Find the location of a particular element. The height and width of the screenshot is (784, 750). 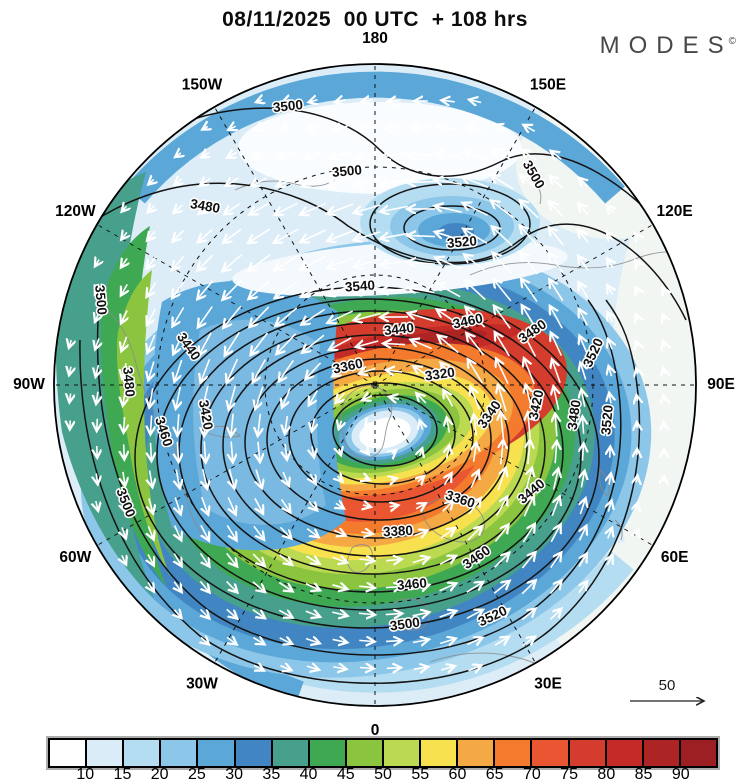

longitude-label: 120E is located at coordinates (675, 211).